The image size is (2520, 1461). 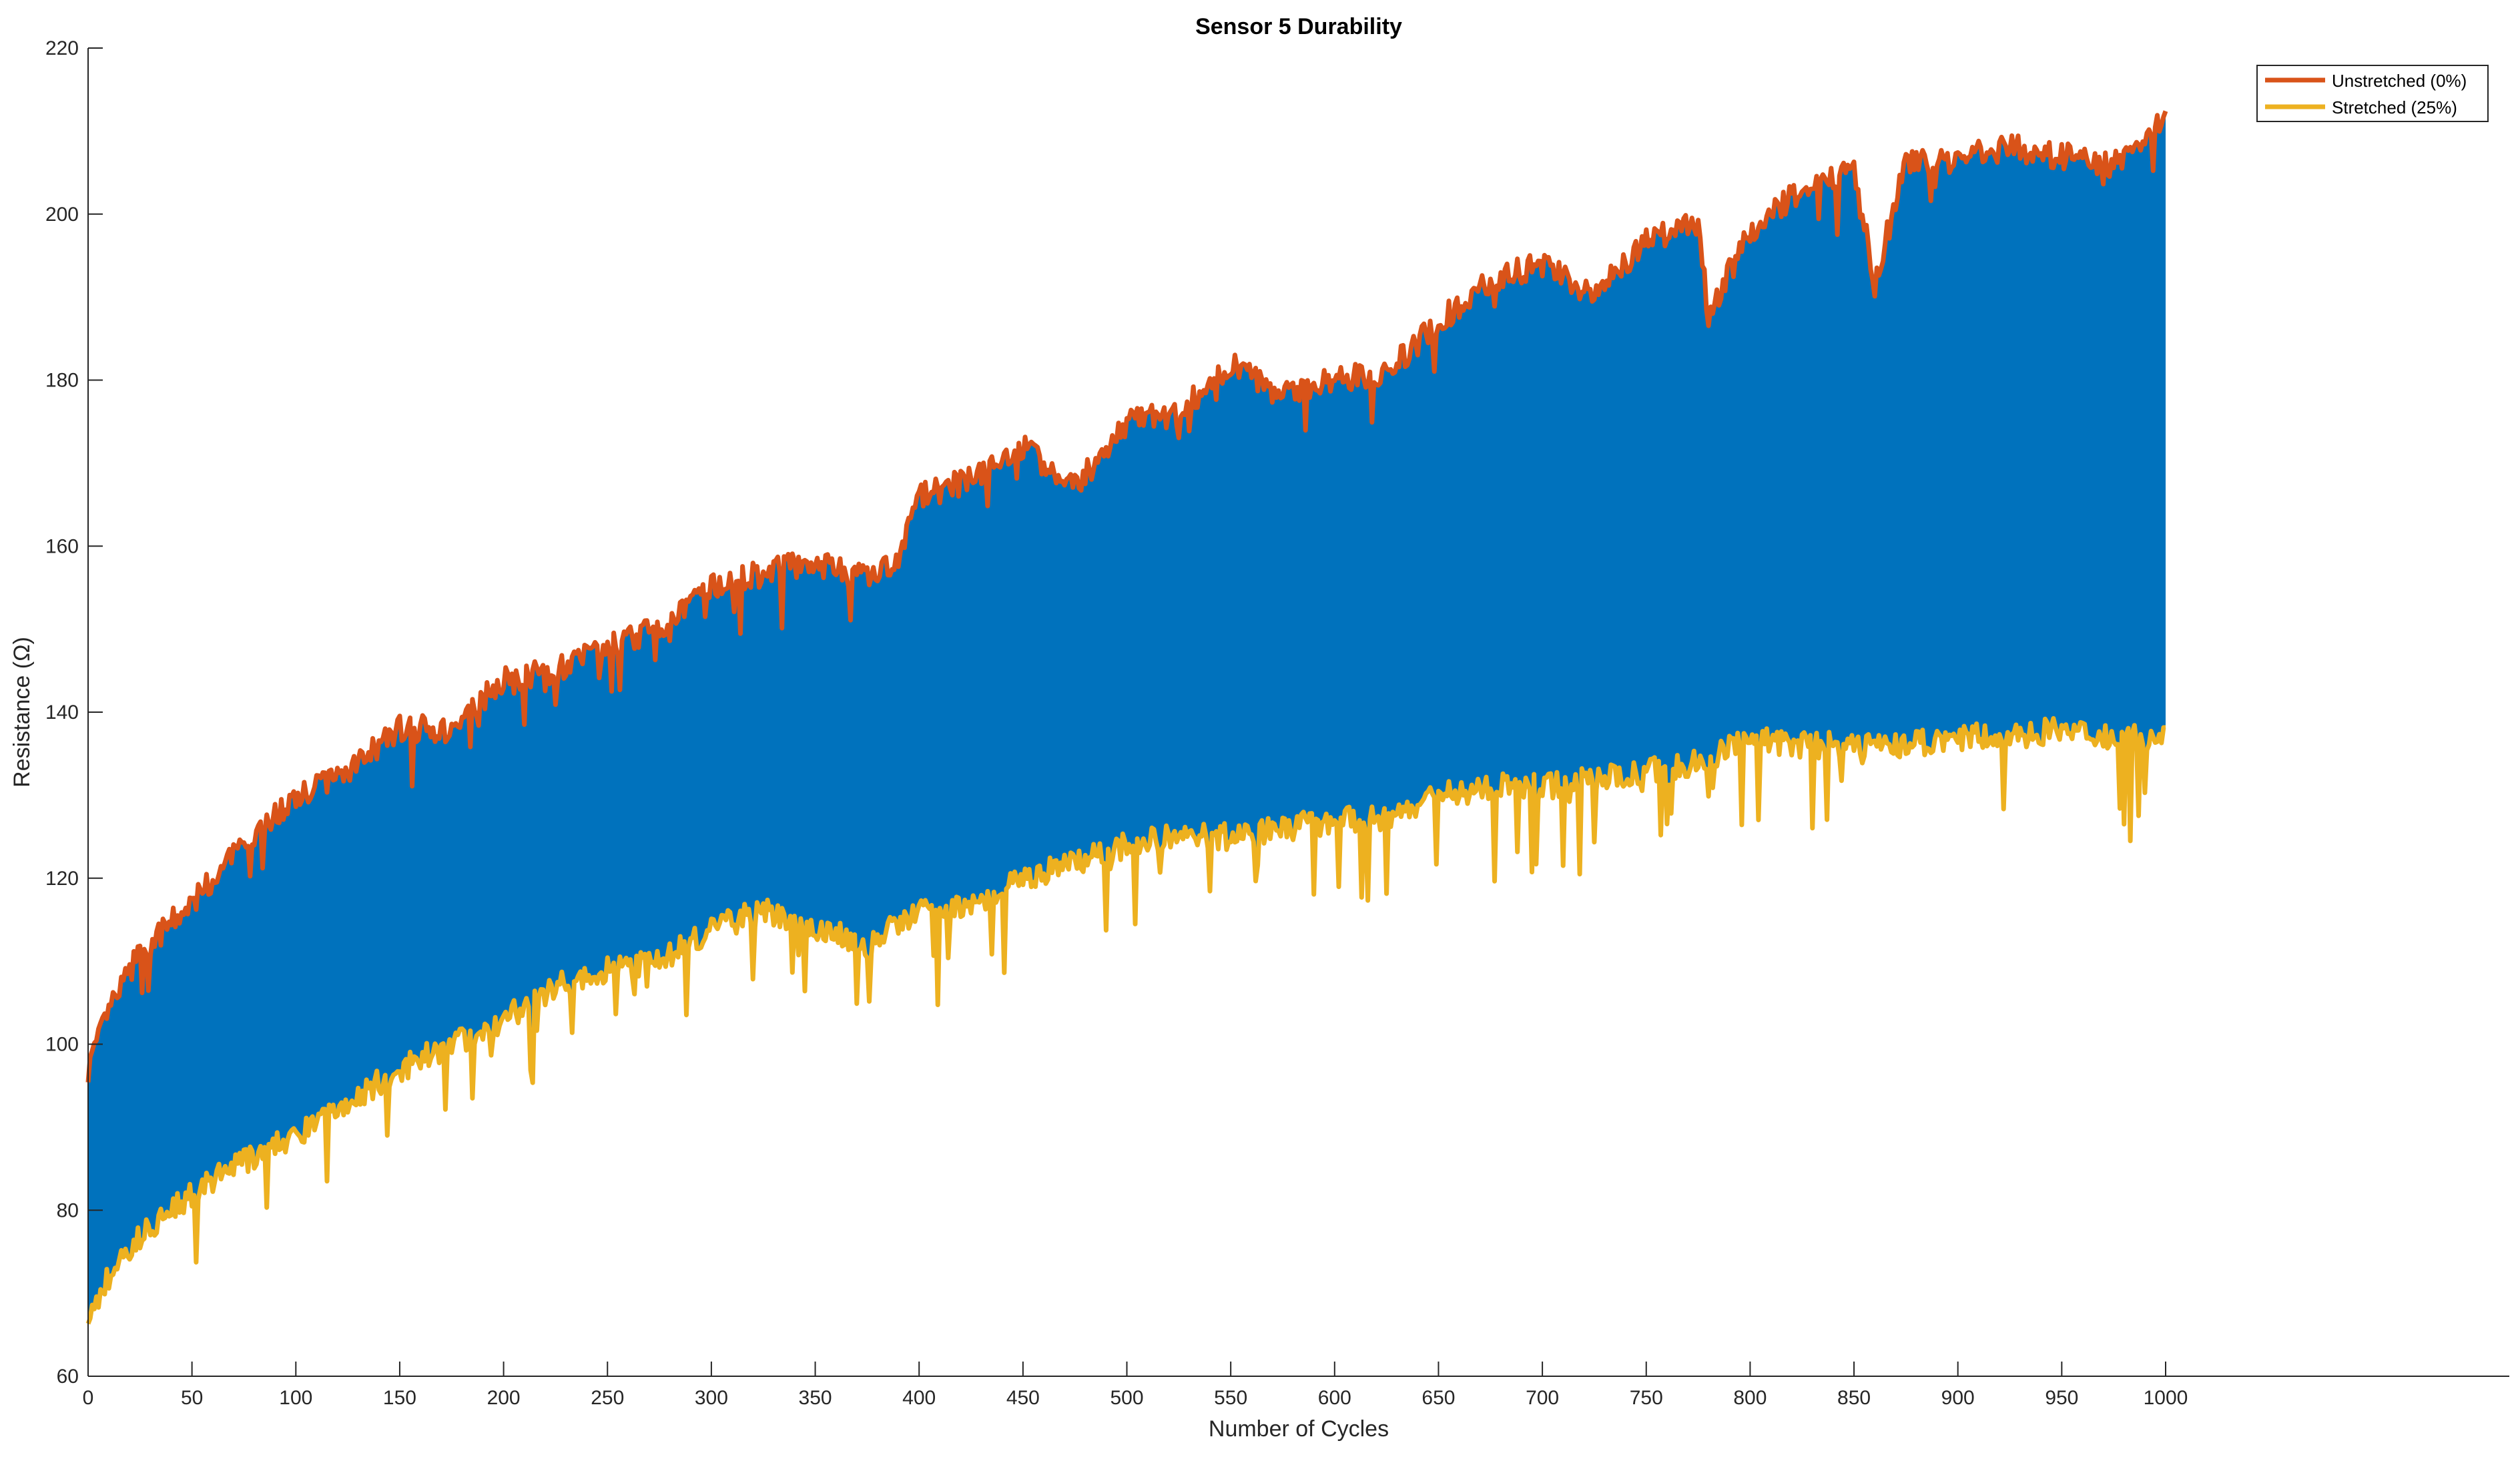 What do you see at coordinates (1542, 1398) in the screenshot?
I see `x-tick-label: 700` at bounding box center [1542, 1398].